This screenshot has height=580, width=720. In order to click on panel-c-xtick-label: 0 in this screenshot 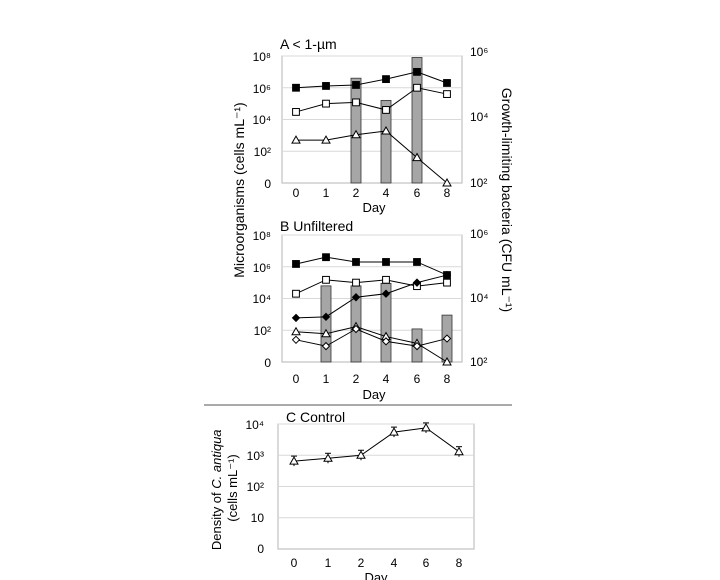, I will do `click(294, 563)`.